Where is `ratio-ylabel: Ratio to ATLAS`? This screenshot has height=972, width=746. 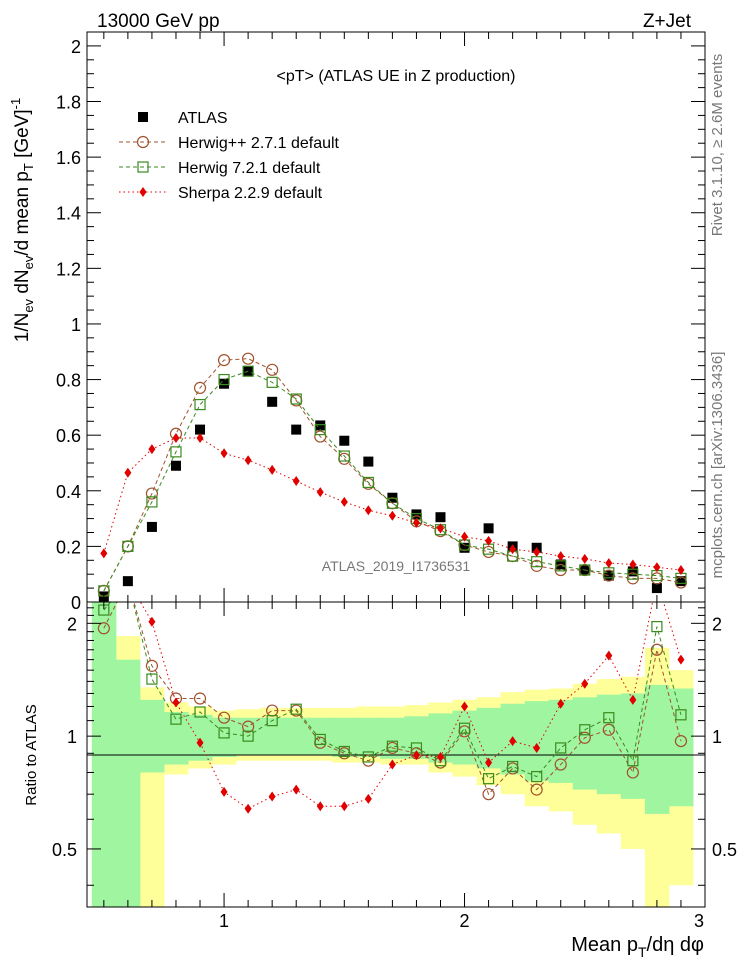 ratio-ylabel: Ratio to ATLAS is located at coordinates (31, 754).